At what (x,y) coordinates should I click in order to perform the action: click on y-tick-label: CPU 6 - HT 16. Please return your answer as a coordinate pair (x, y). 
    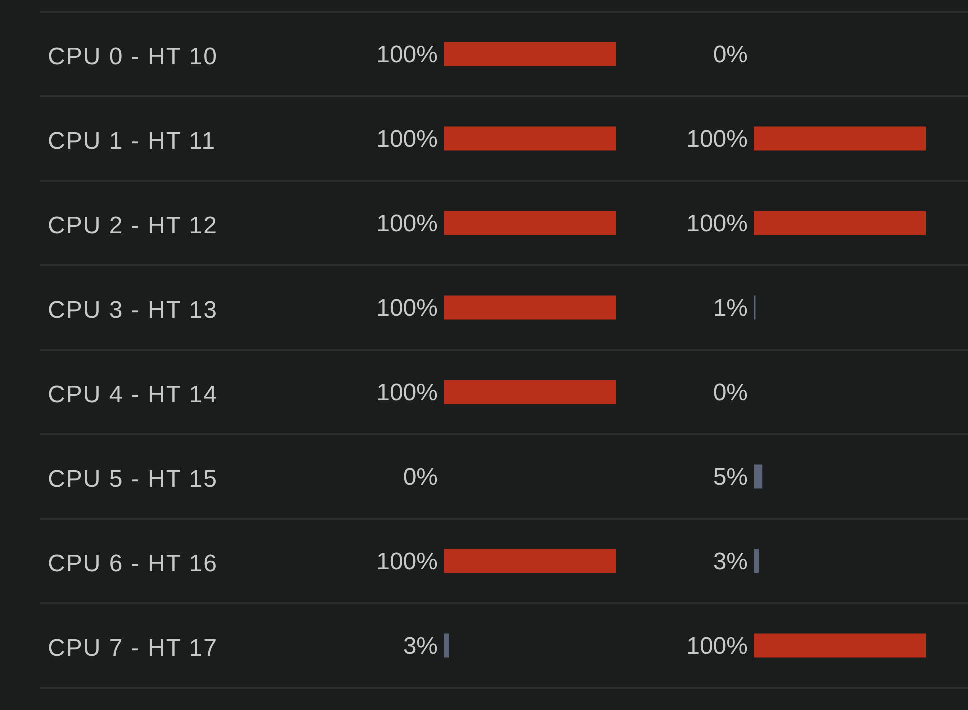
    Looking at the image, I should click on (133, 564).